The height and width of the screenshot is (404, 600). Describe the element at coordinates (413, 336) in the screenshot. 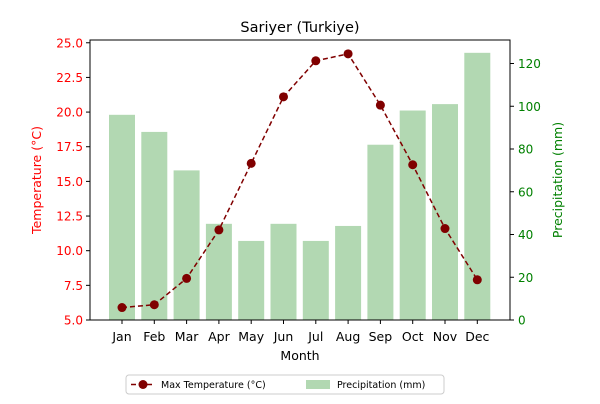

I see `x-tick-label-oct: Oct` at that location.